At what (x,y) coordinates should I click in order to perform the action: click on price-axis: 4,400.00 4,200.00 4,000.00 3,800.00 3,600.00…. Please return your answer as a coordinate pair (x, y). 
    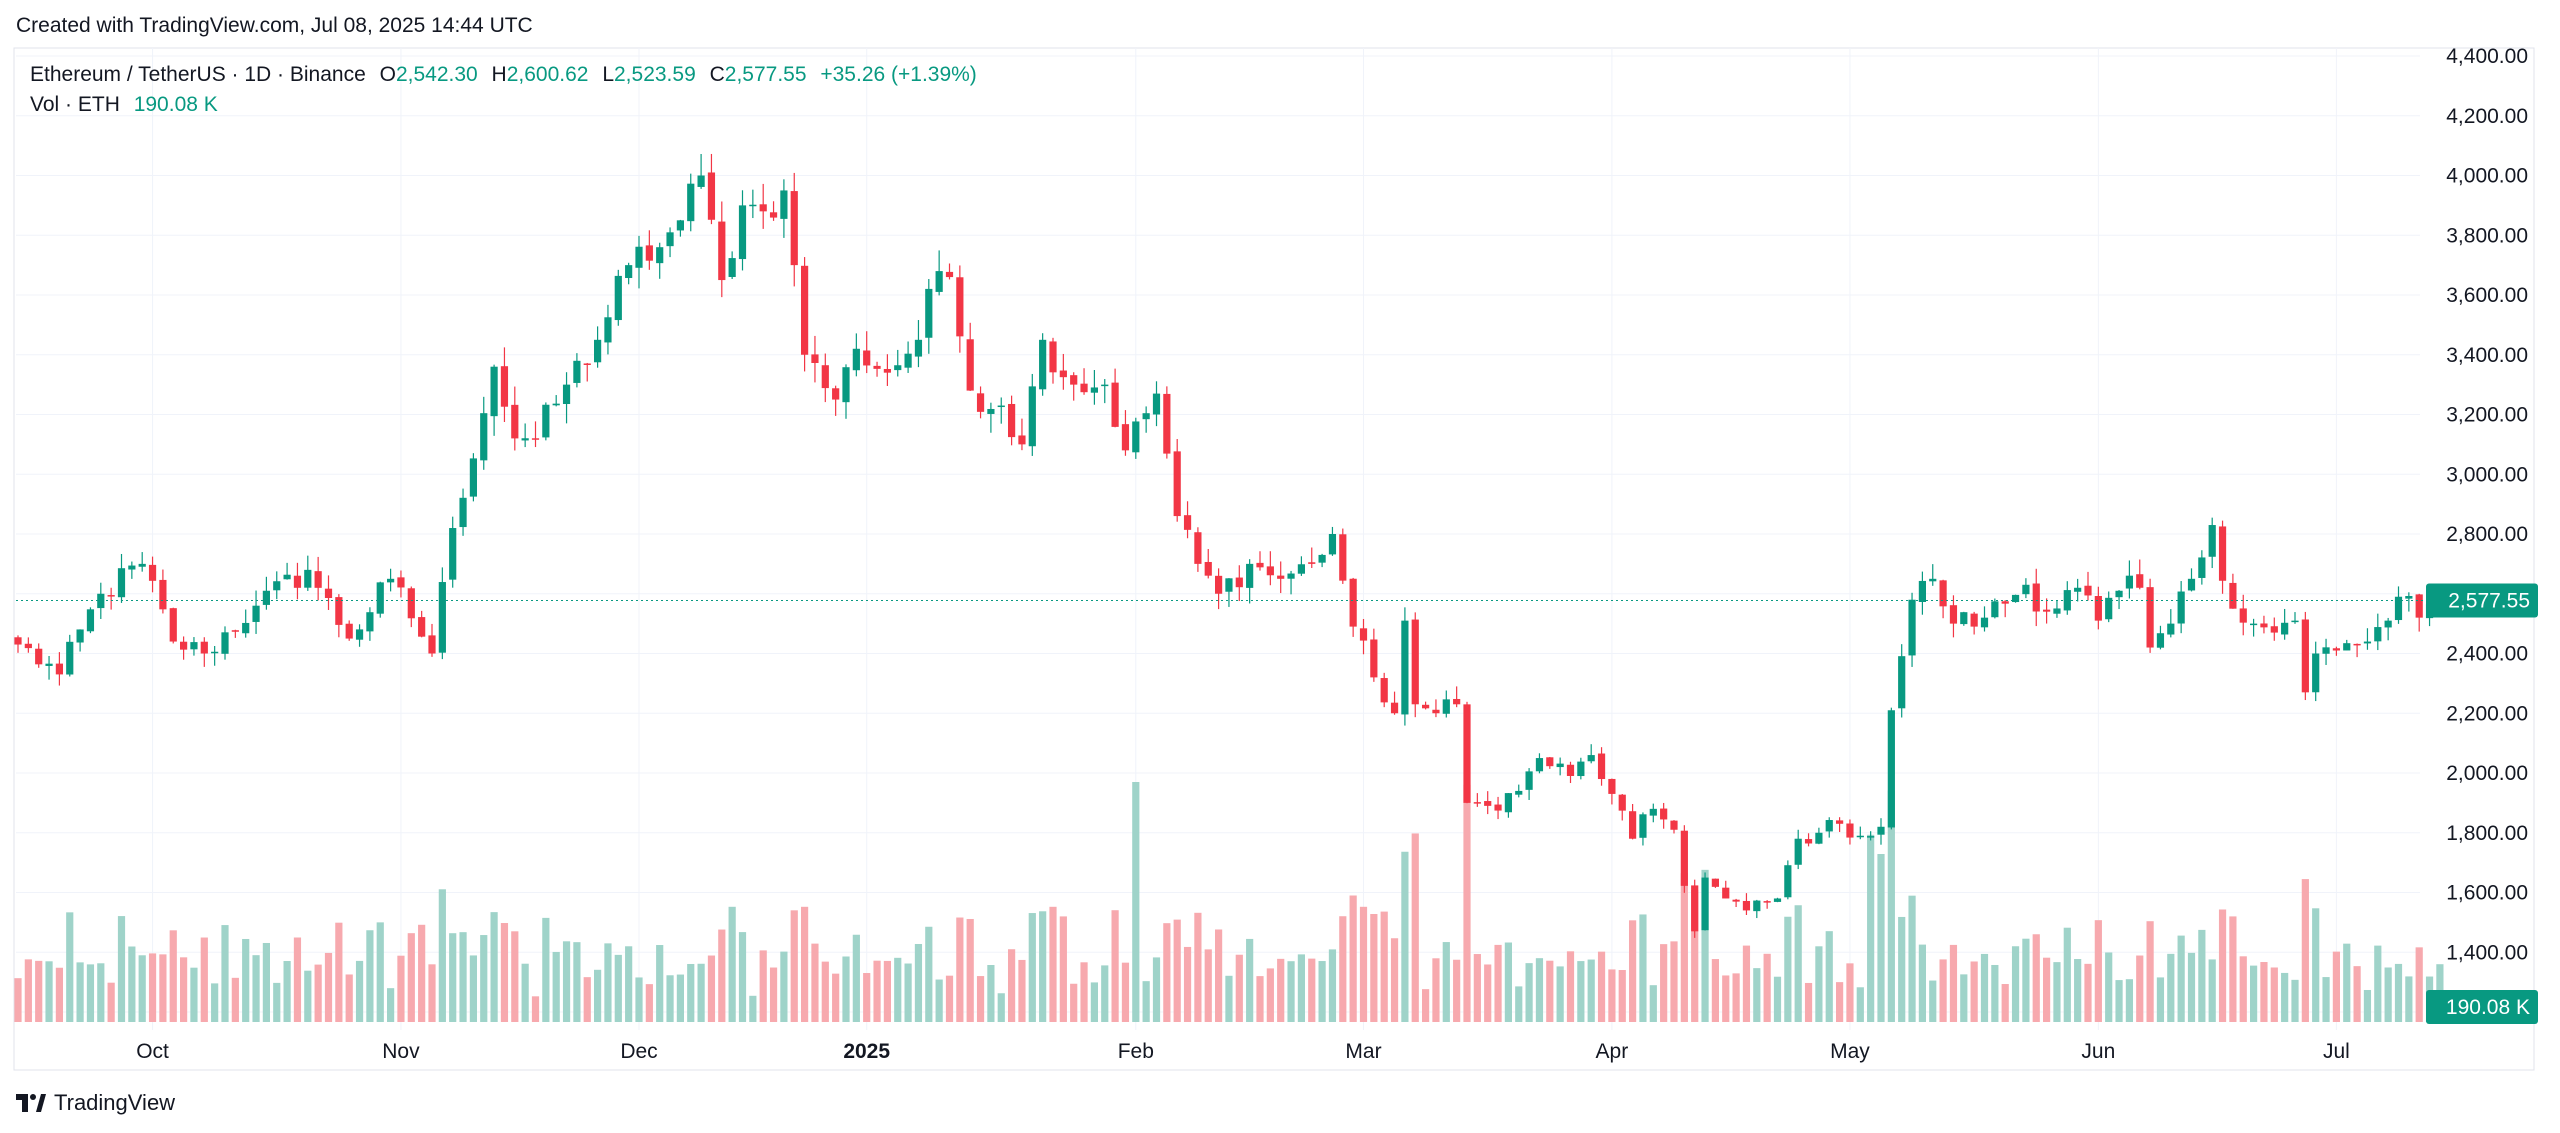
    Looking at the image, I should click on (2487, 534).